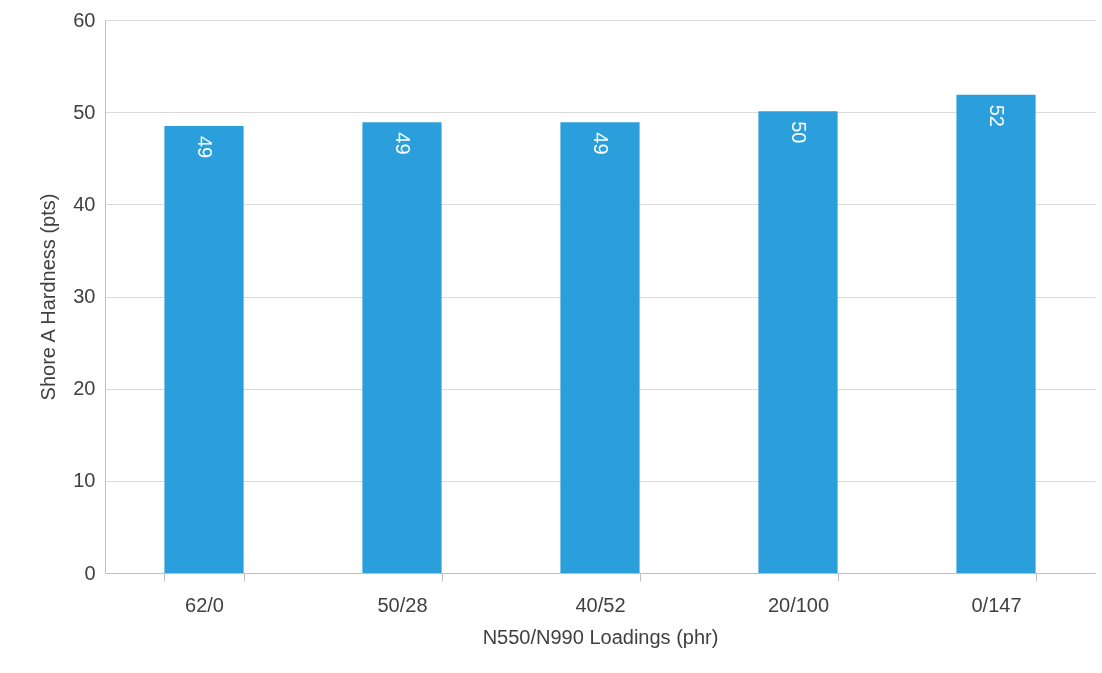 This screenshot has height=673, width=1102. What do you see at coordinates (997, 115) in the screenshot?
I see `data-label: 52` at bounding box center [997, 115].